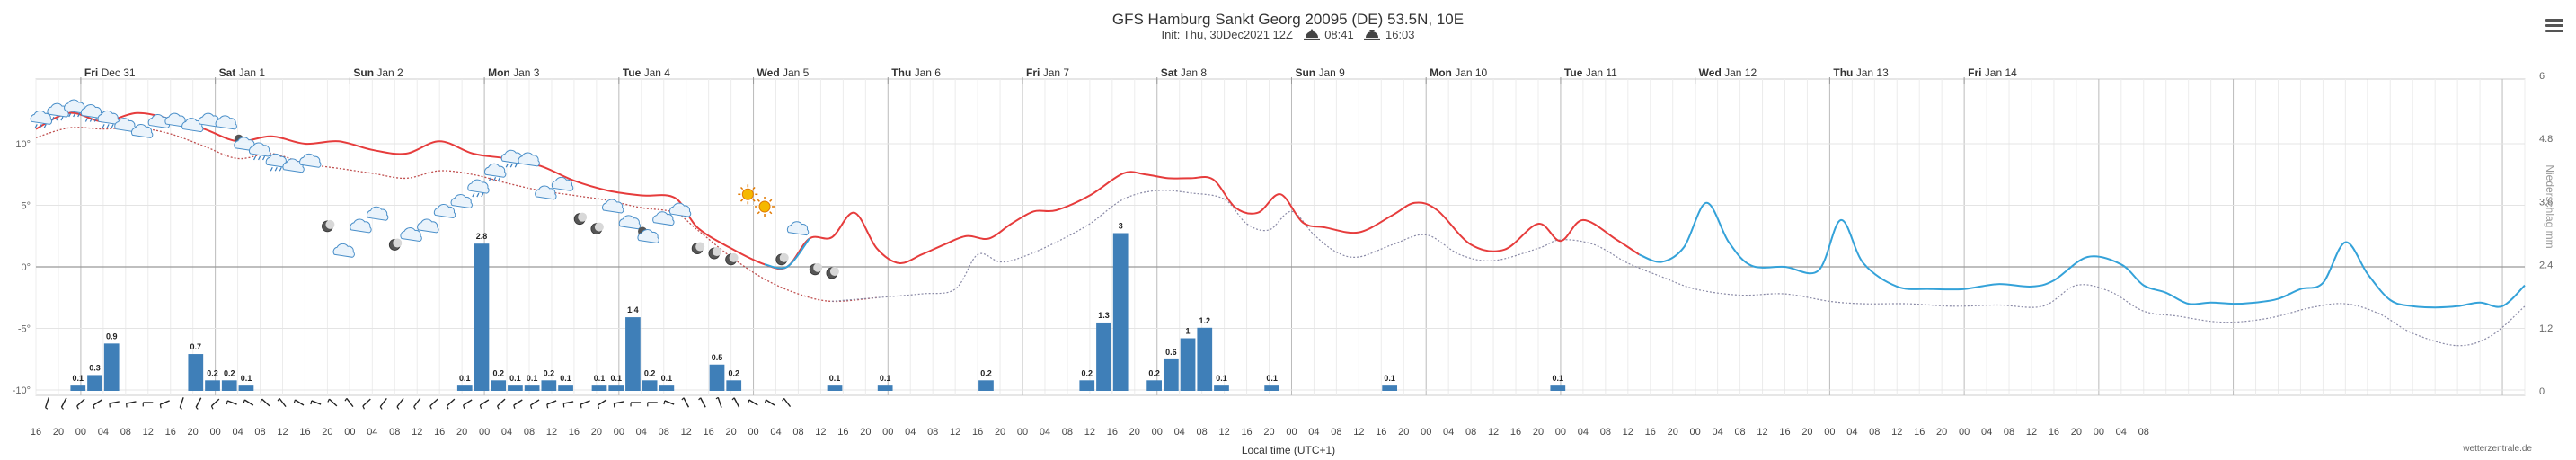 This screenshot has width=2576, height=460. I want to click on temperature-line-subzero, so click(787, 253).